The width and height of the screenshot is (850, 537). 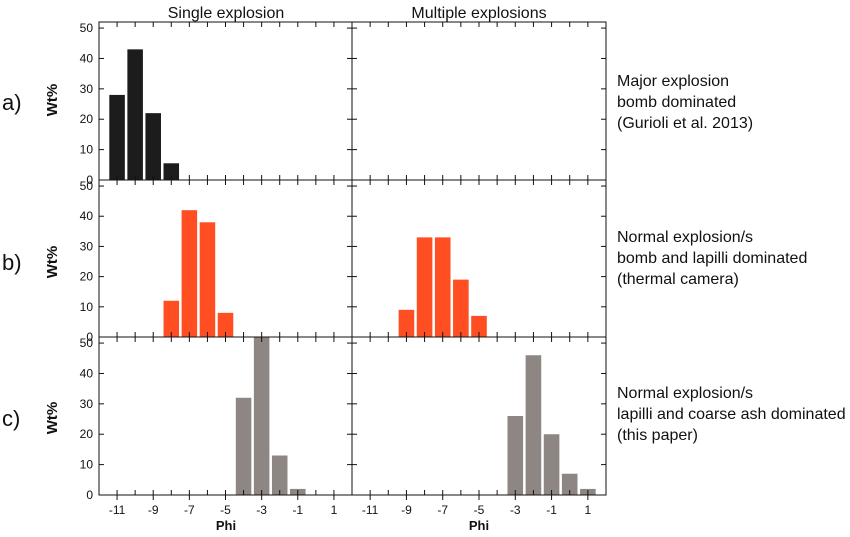 What do you see at coordinates (685, 237) in the screenshot?
I see `description-b-line-1: Normal explosion/s` at bounding box center [685, 237].